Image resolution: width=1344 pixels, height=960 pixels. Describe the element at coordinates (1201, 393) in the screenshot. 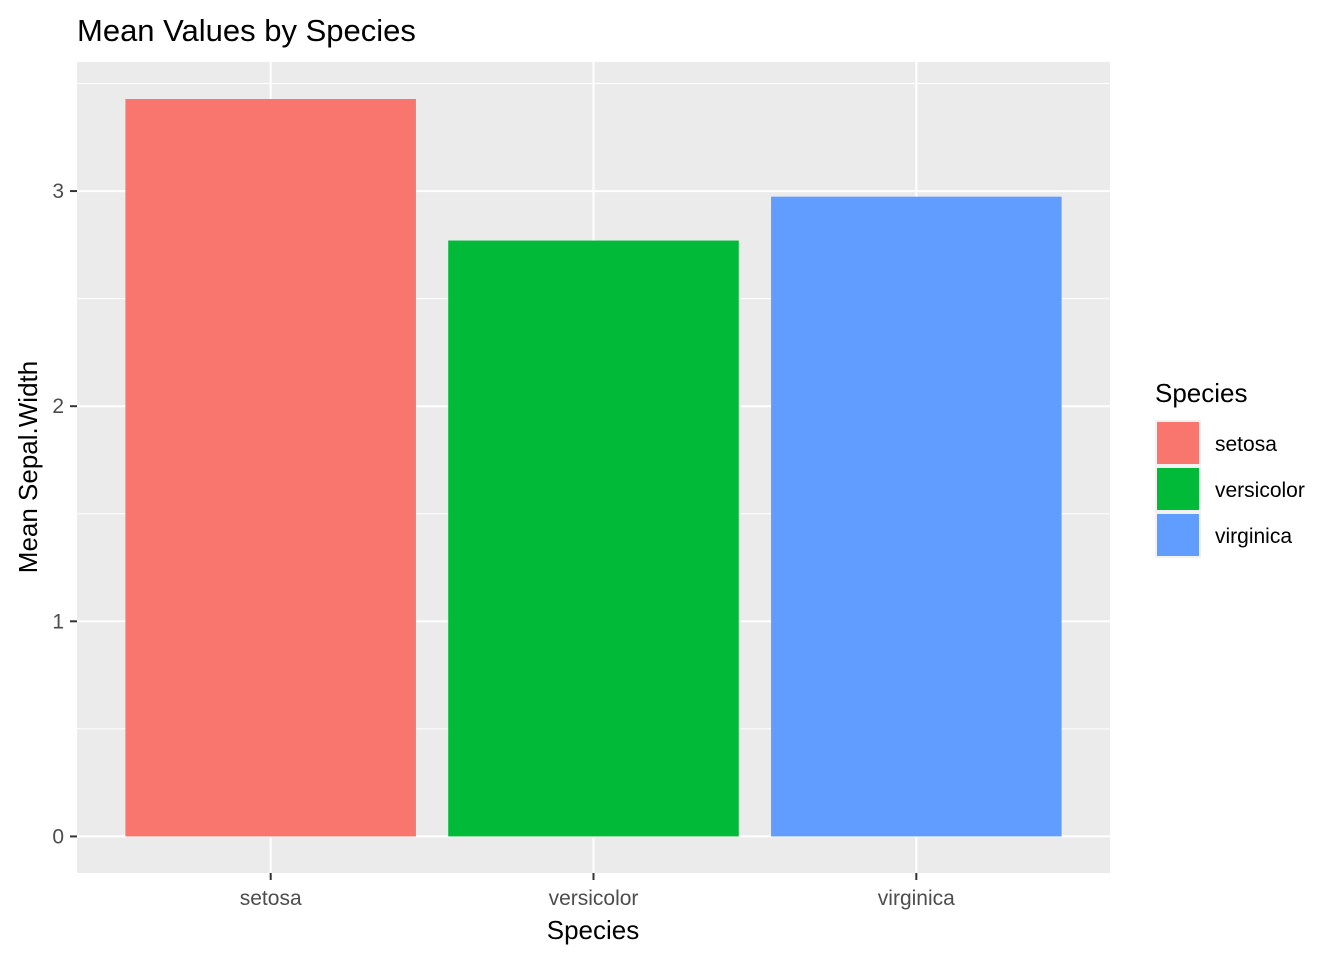

I see `legend-title: Species` at that location.